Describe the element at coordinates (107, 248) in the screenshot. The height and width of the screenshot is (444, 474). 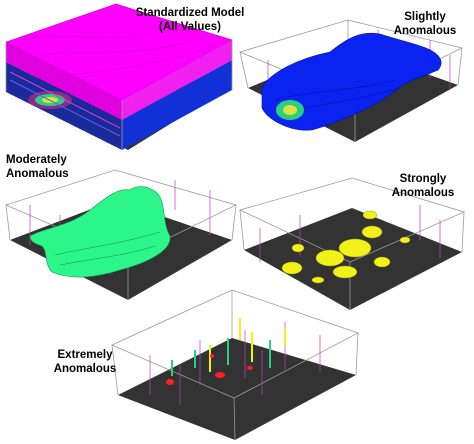
I see `panel-3-contours` at that location.